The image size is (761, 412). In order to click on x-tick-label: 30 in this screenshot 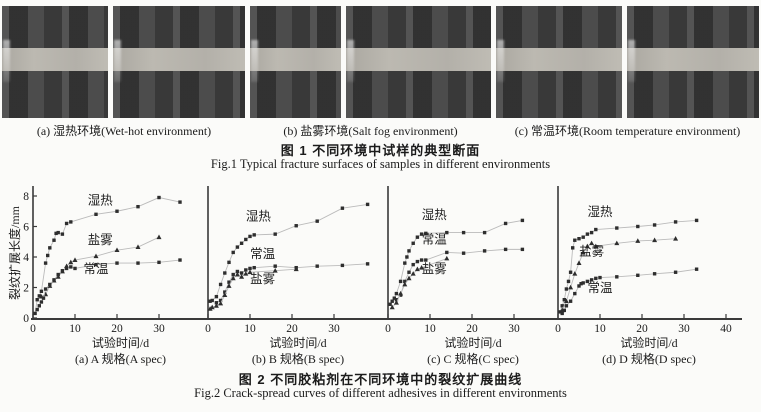, I will do `click(514, 329)`.